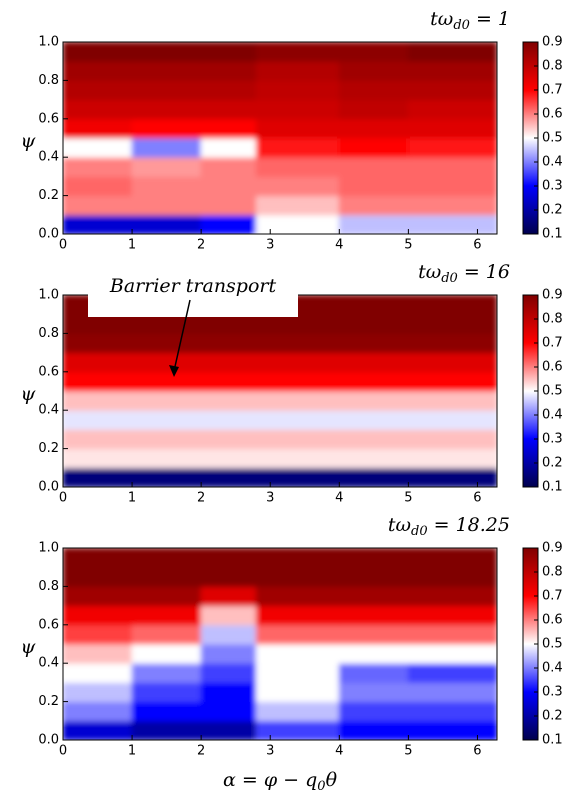 Image resolution: width=566 pixels, height=805 pixels. What do you see at coordinates (48, 448) in the screenshot?
I see `y-tick-label: 0.2` at bounding box center [48, 448].